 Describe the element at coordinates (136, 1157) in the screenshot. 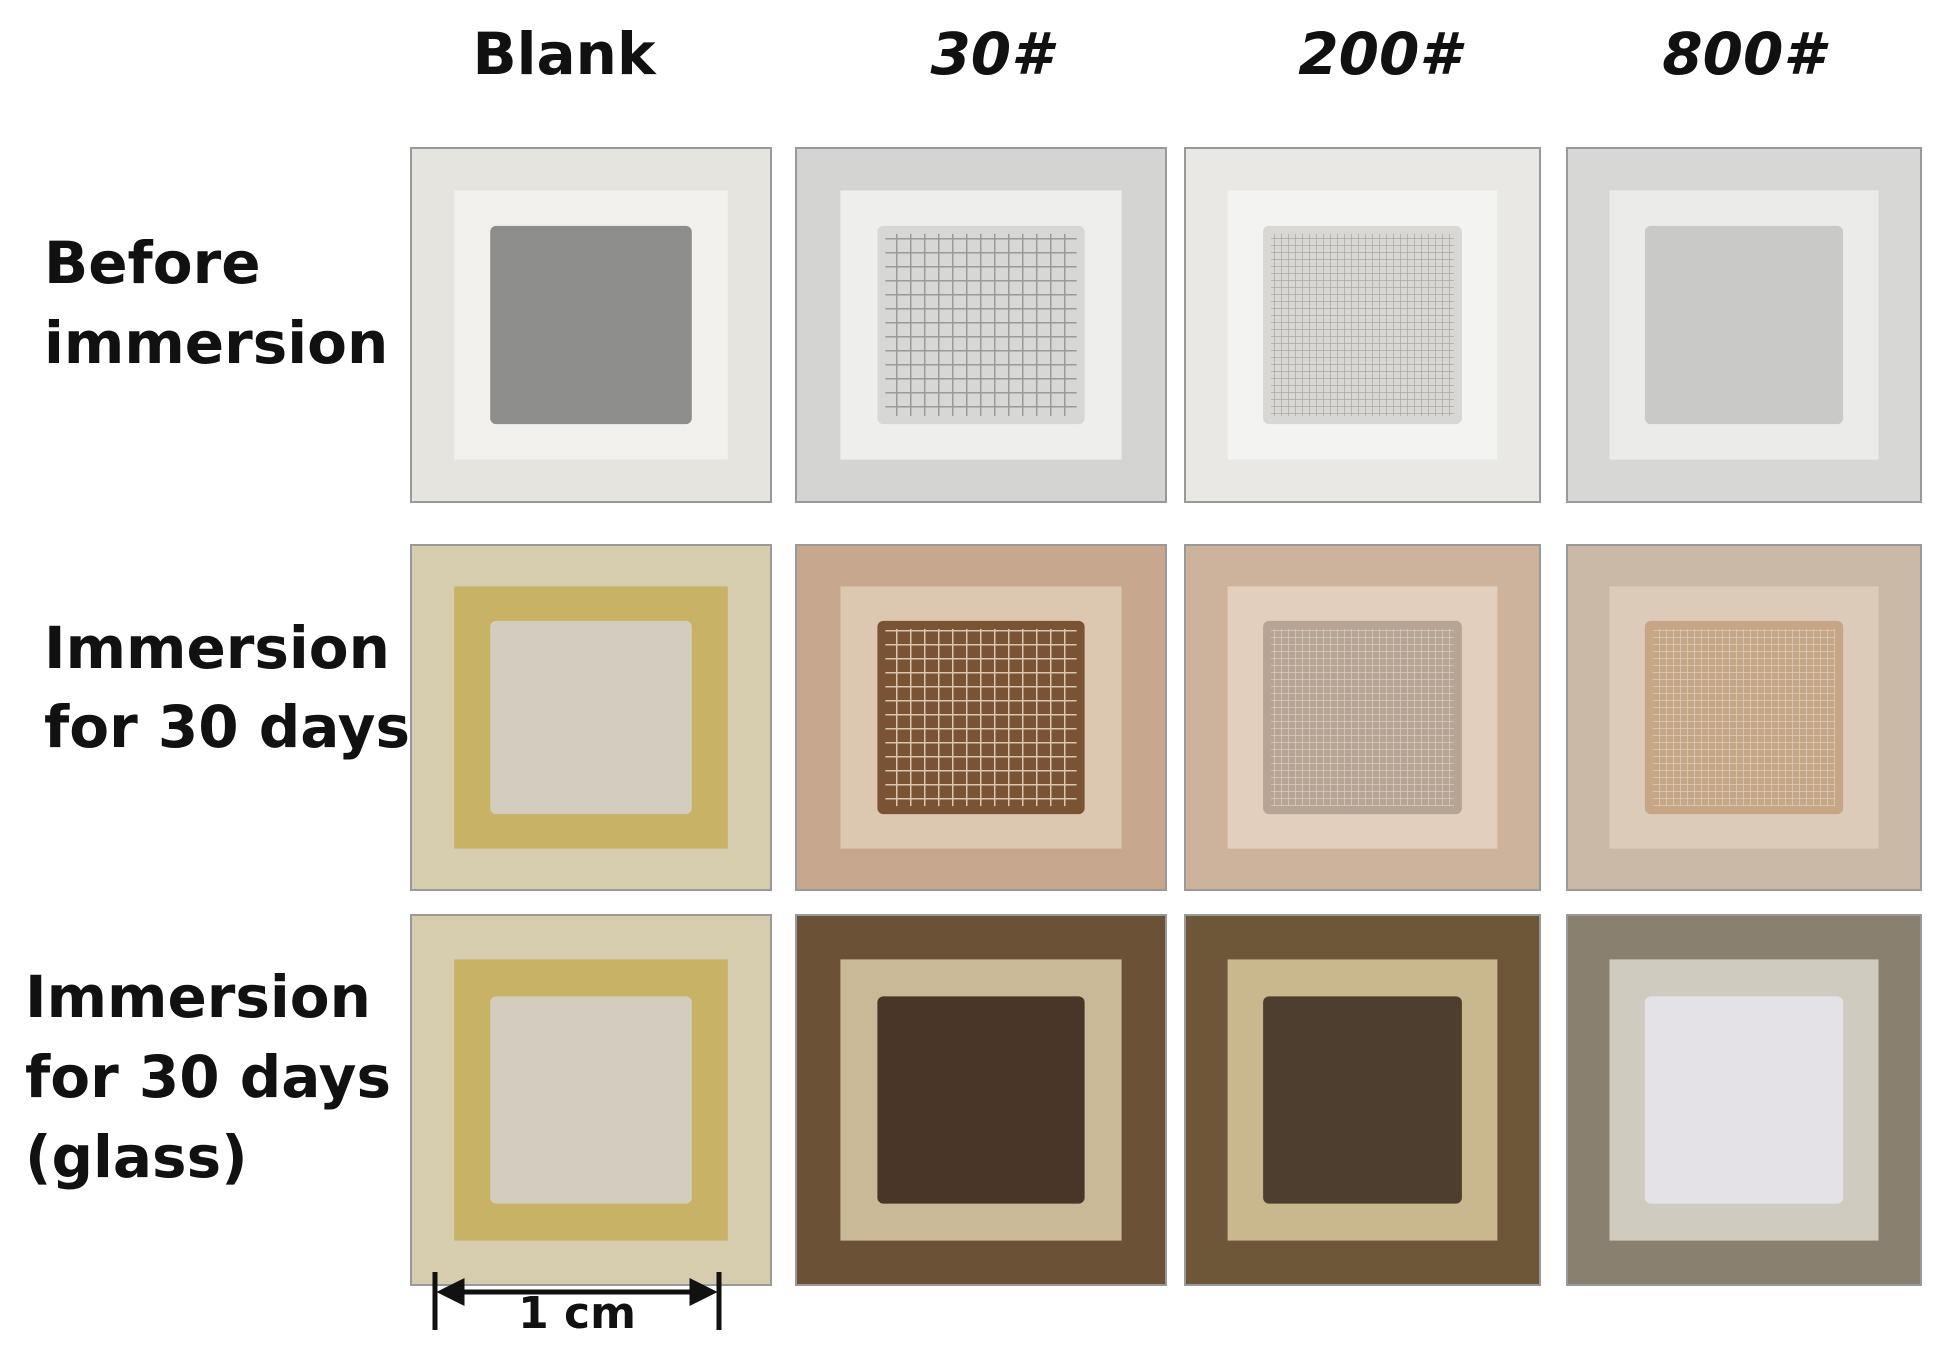

I see `row-label: (glass)` at that location.